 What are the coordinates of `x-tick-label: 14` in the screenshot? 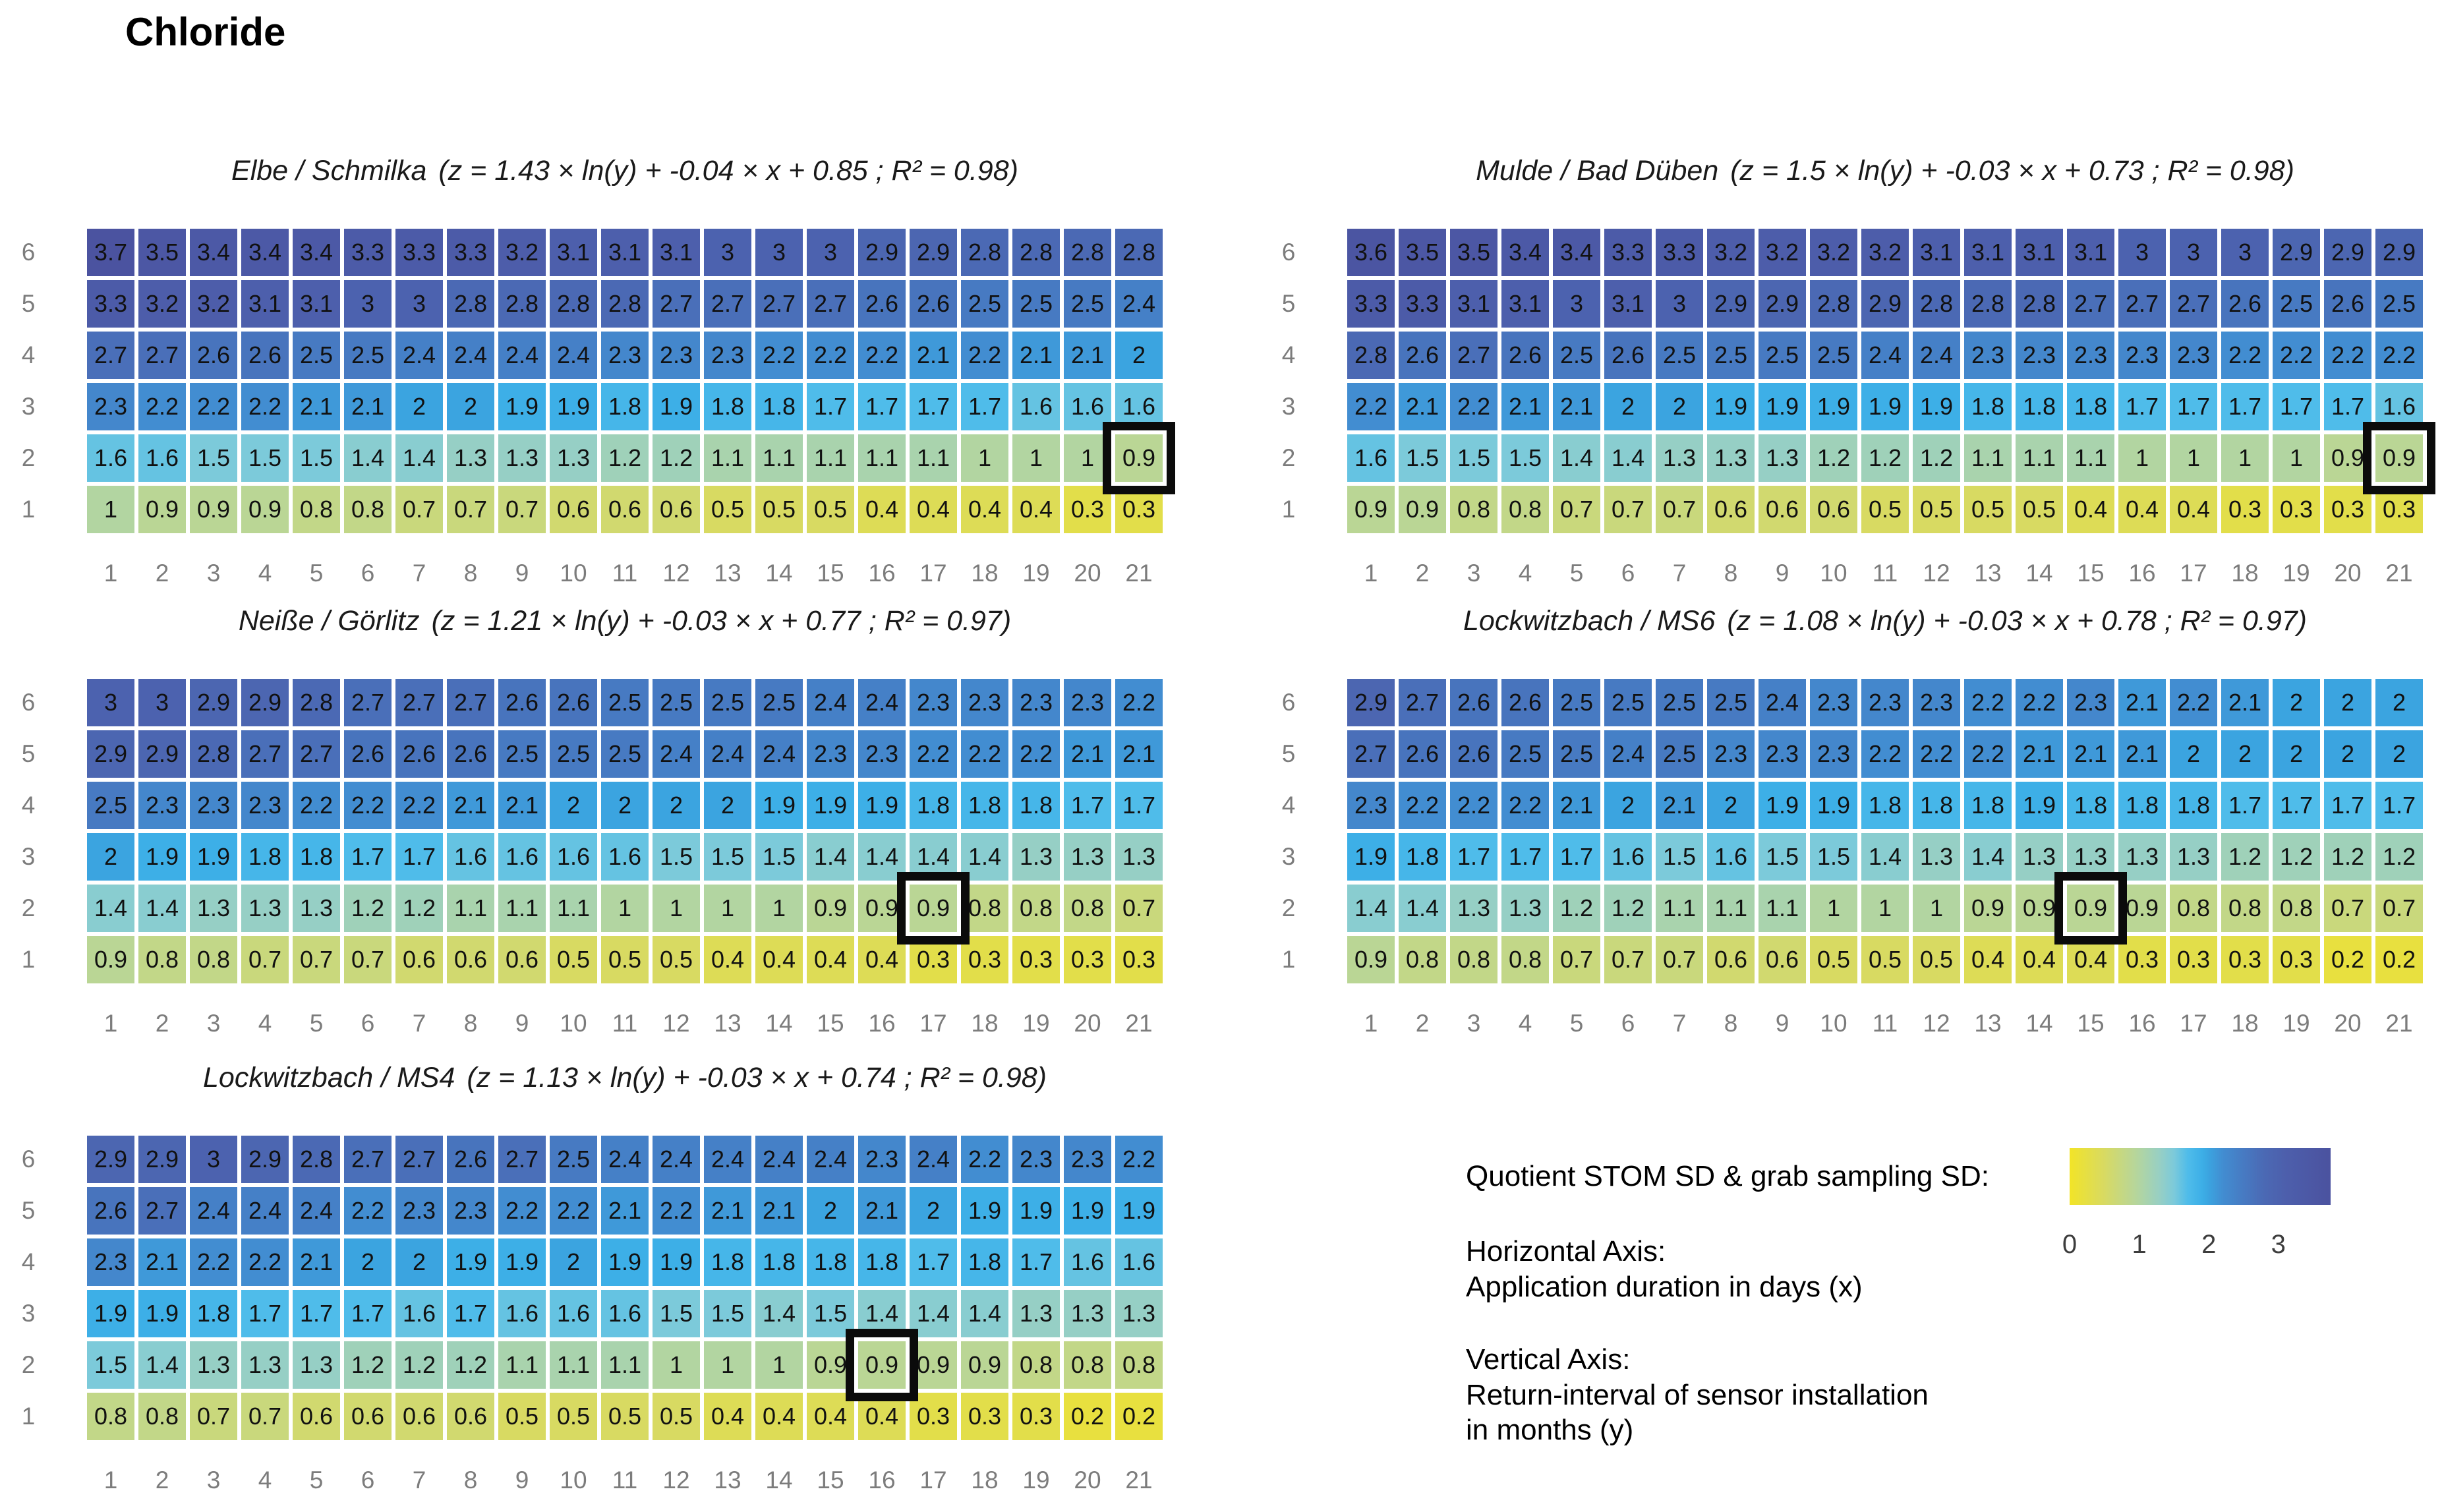 It's located at (779, 1023).